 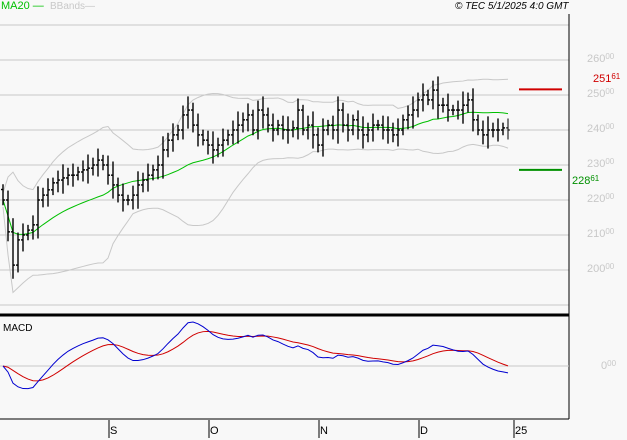 I want to click on x-tick-label: S, so click(x=114, y=431).